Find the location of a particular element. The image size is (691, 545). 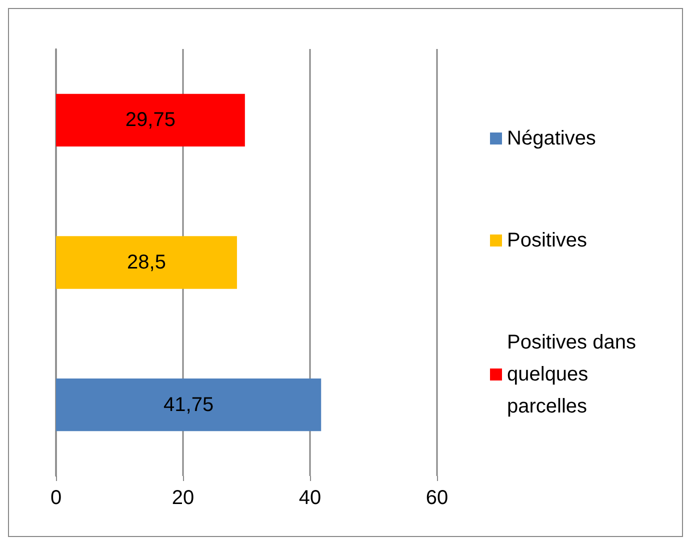

legend-label: Positives dans quelques parcelles is located at coordinates (574, 375).